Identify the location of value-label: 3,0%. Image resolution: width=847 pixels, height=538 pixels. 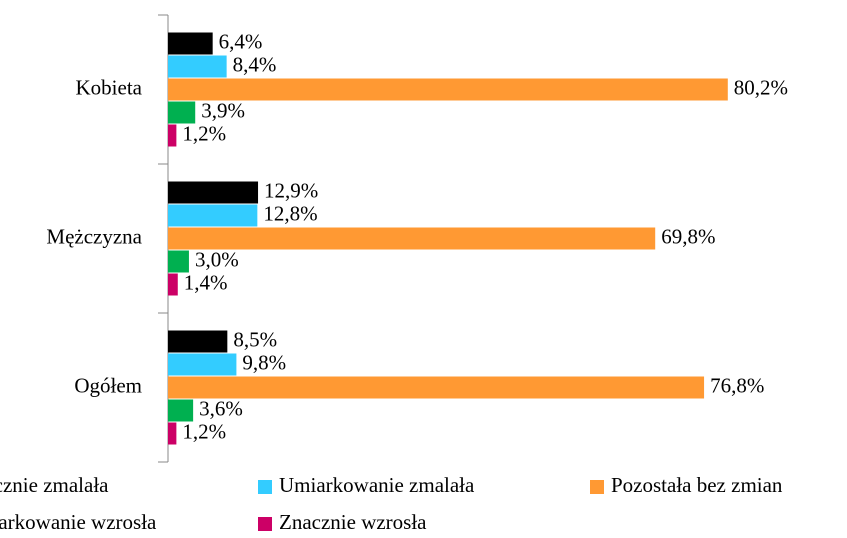
(217, 259).